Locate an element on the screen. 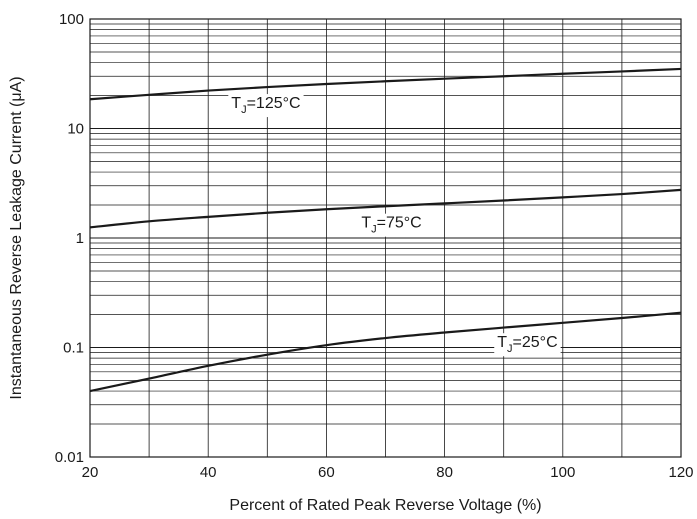 This screenshot has width=697, height=519. curve-label-text: TJ=25°C is located at coordinates (527, 344).